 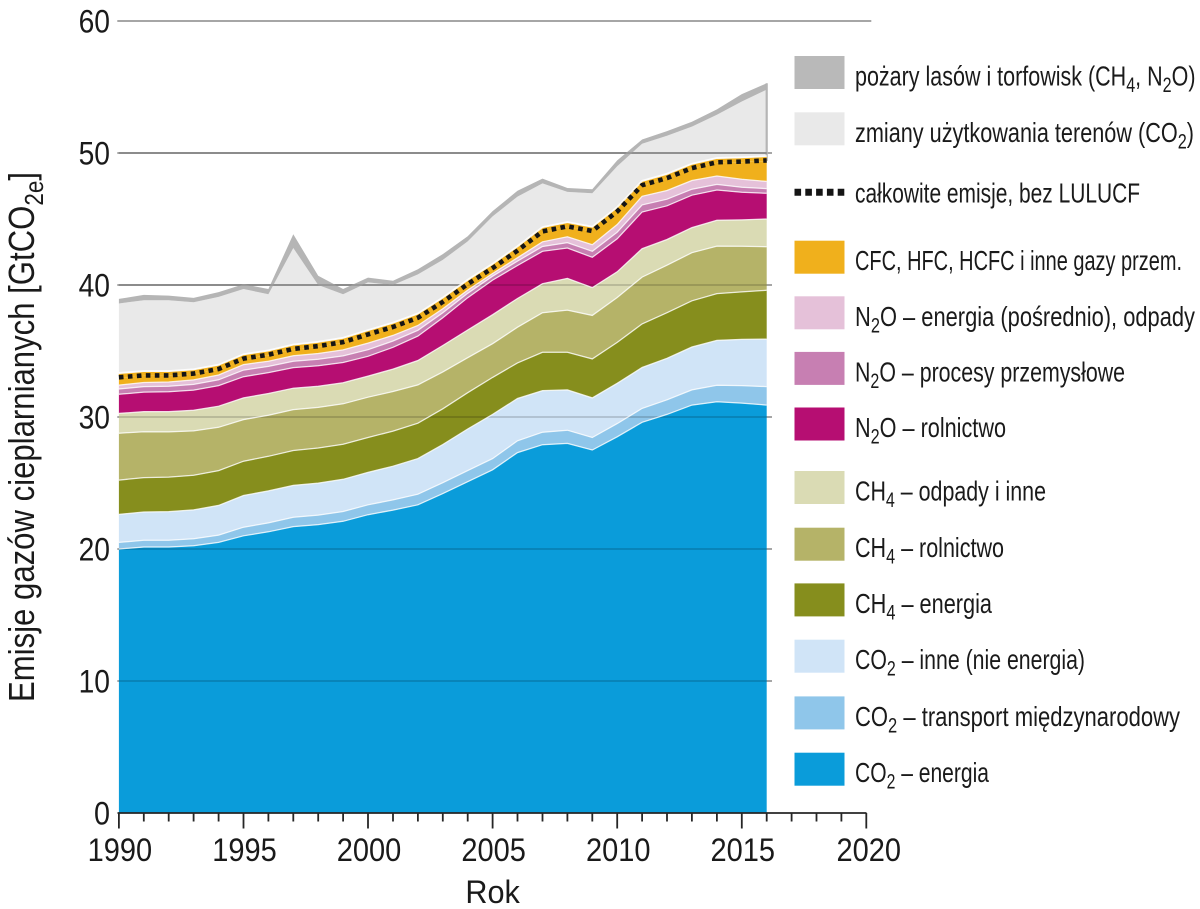 What do you see at coordinates (743, 850) in the screenshot?
I see `svg-text: 2015` at bounding box center [743, 850].